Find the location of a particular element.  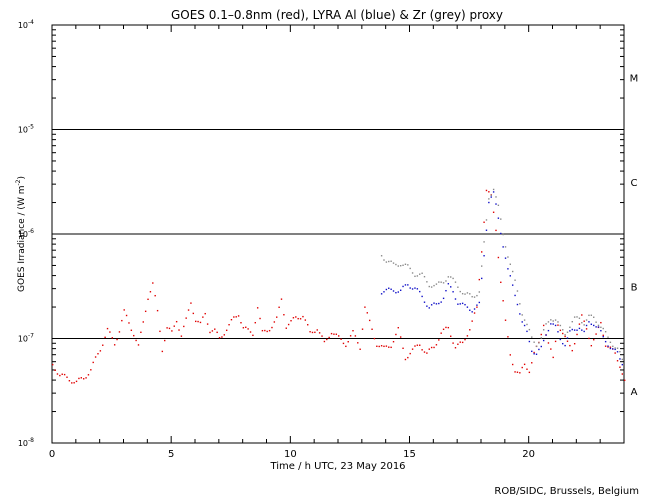

flare-class-label-b: B is located at coordinates (634, 287).